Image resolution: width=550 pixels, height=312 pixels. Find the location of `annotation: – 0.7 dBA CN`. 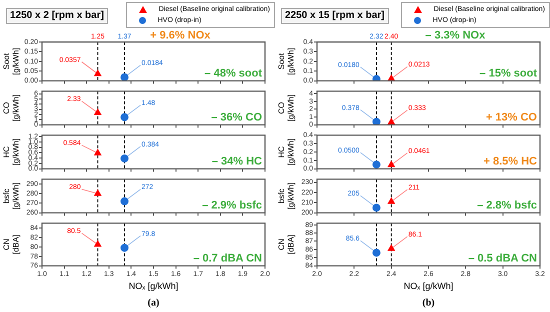

annotation: – 0.7 dBA CN is located at coordinates (227, 258).